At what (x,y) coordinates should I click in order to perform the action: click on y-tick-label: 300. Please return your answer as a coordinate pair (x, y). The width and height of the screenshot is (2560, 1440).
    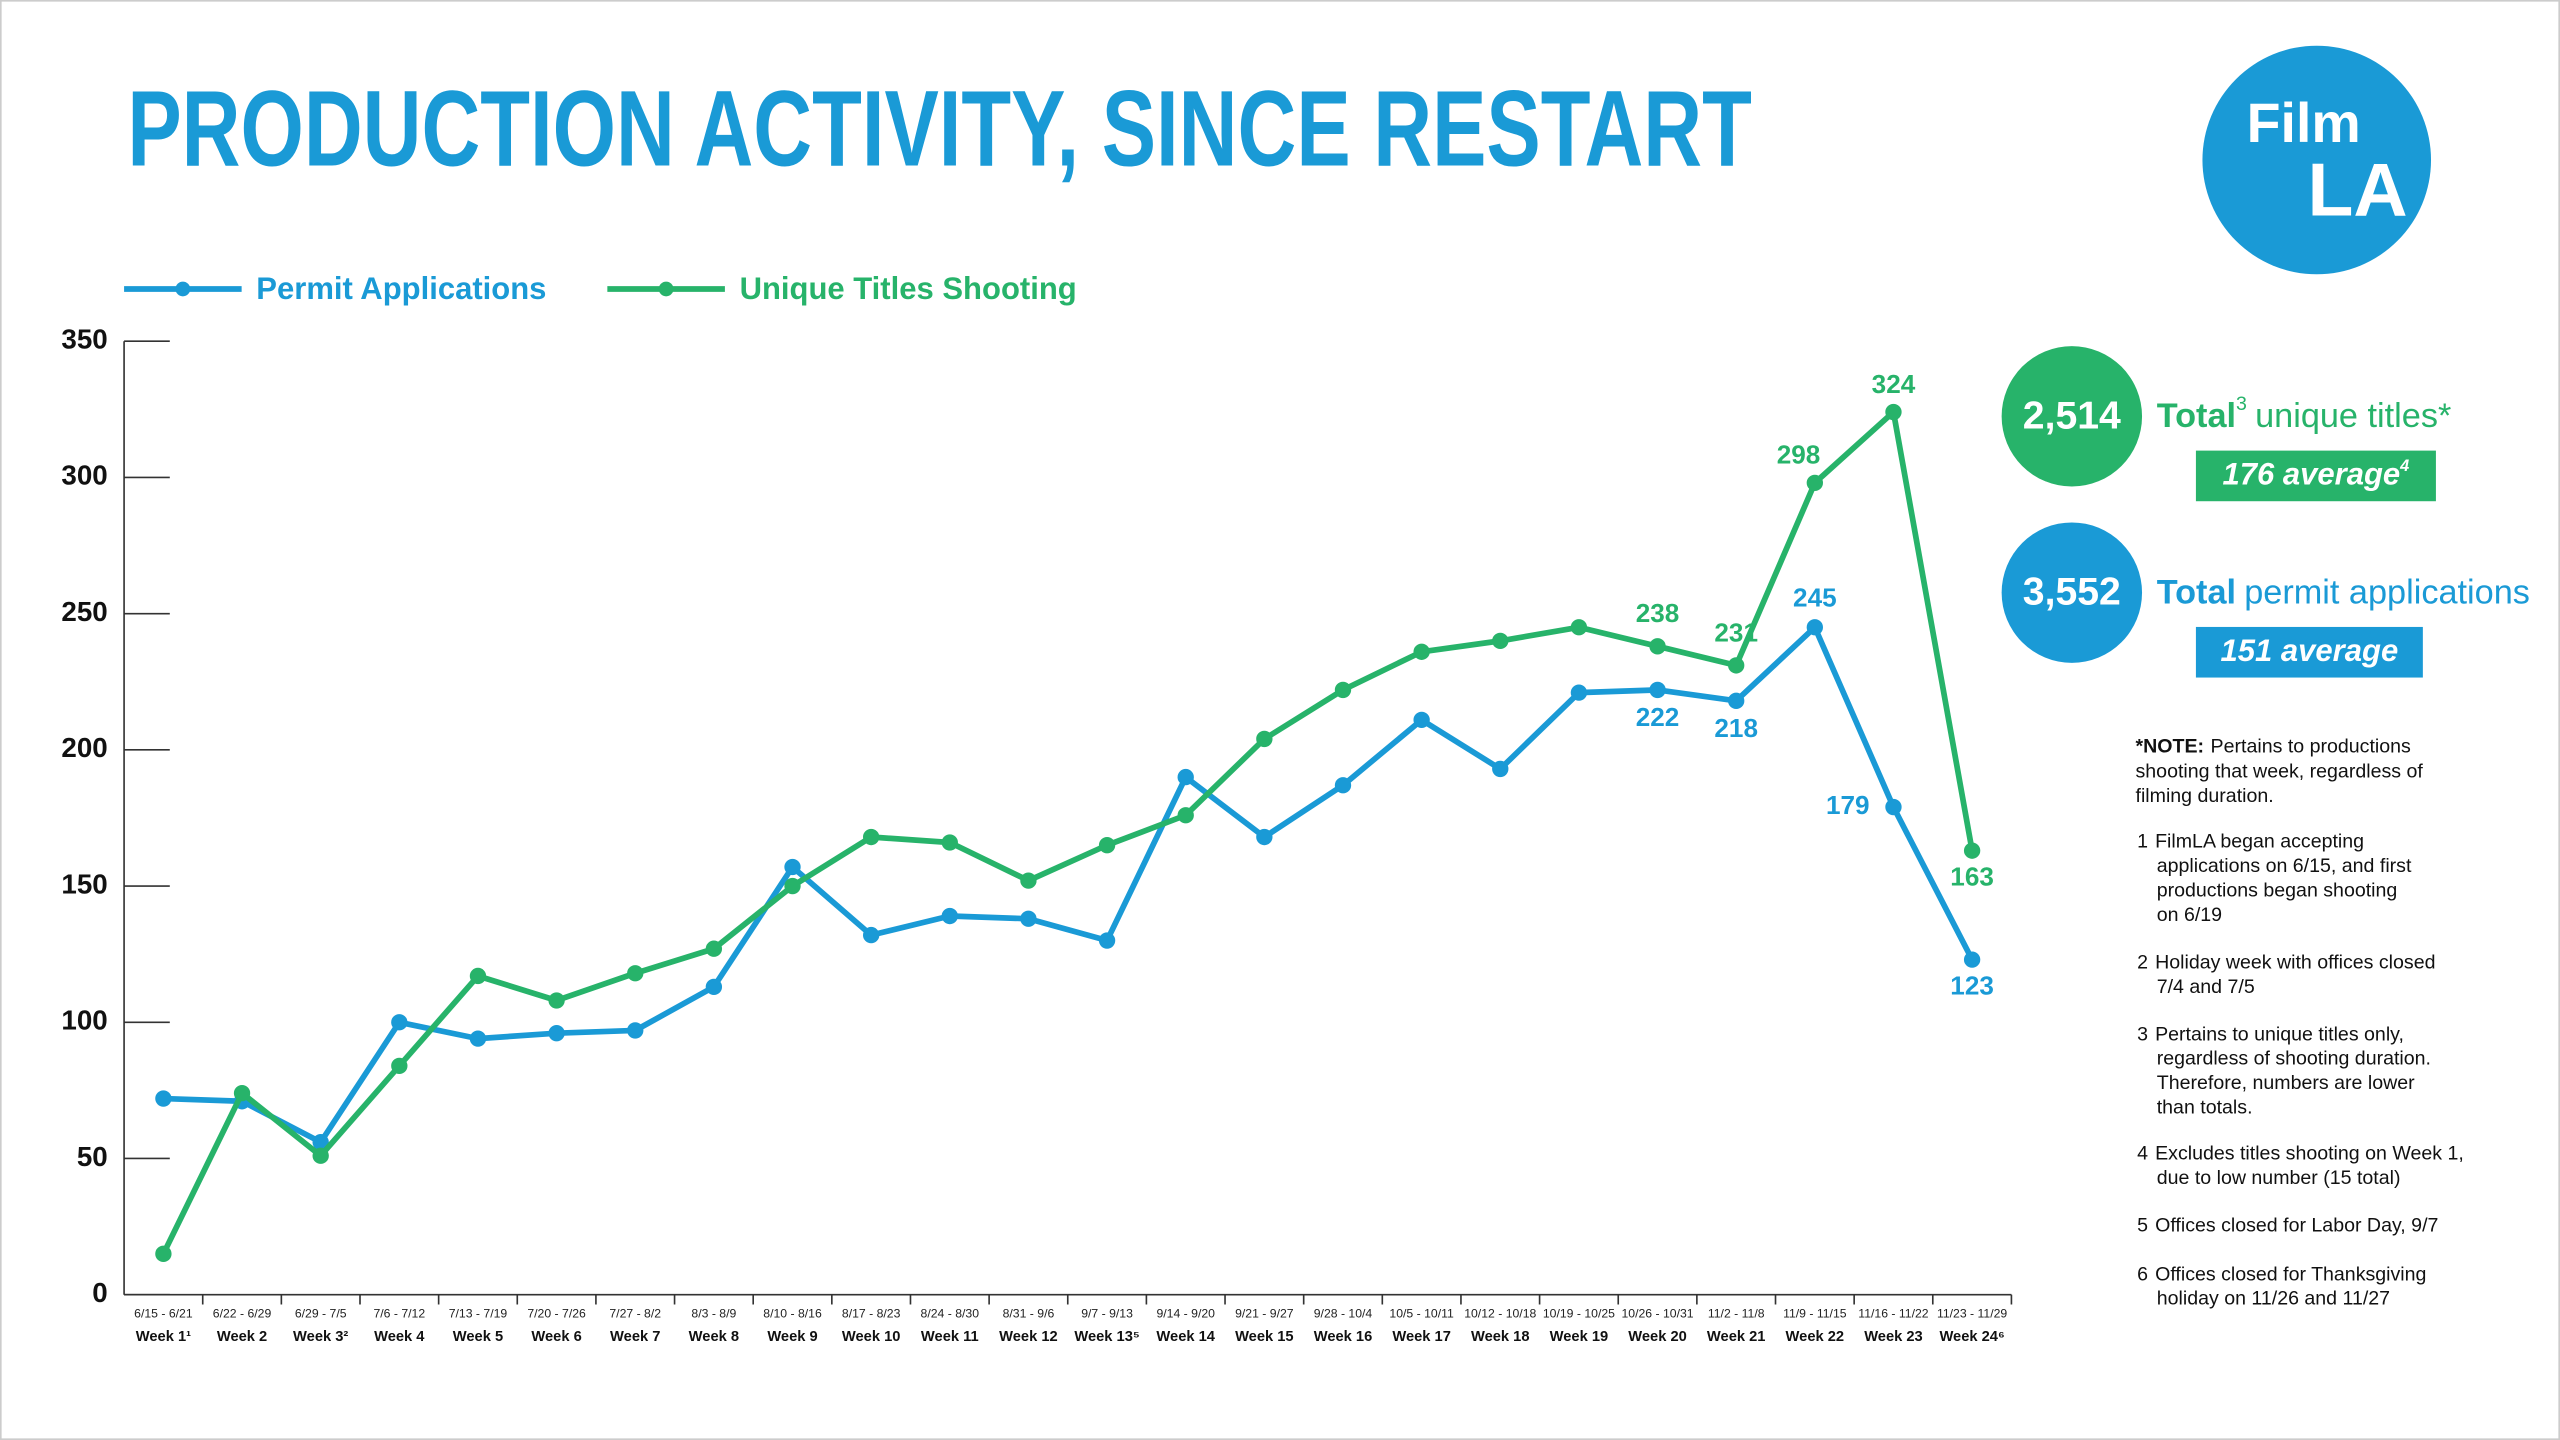
    Looking at the image, I should click on (84, 475).